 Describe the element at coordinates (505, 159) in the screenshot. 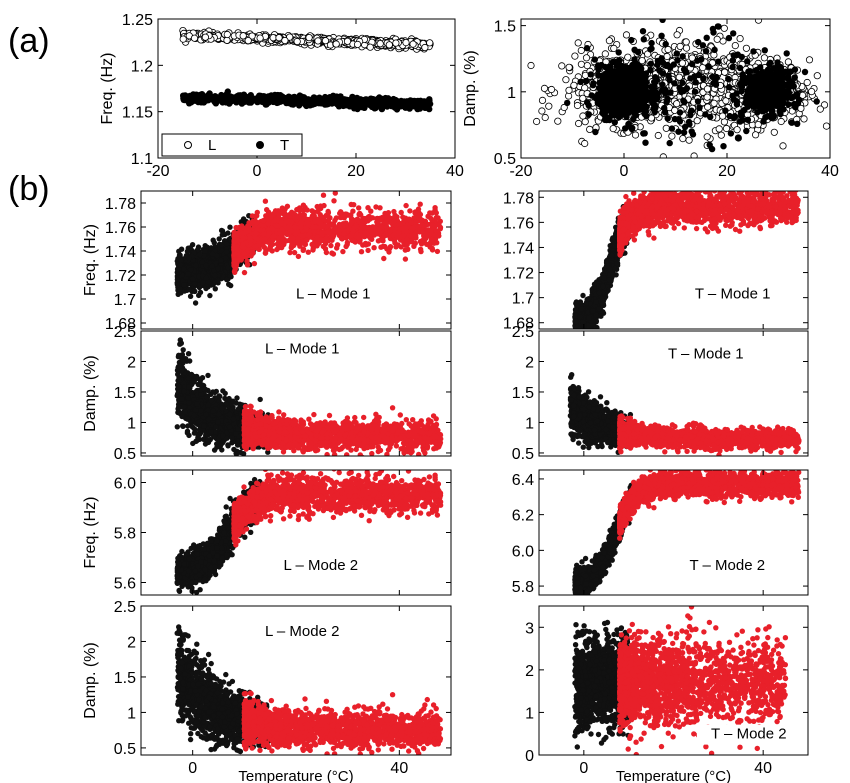

I see `y-tick-label: 0.5` at that location.